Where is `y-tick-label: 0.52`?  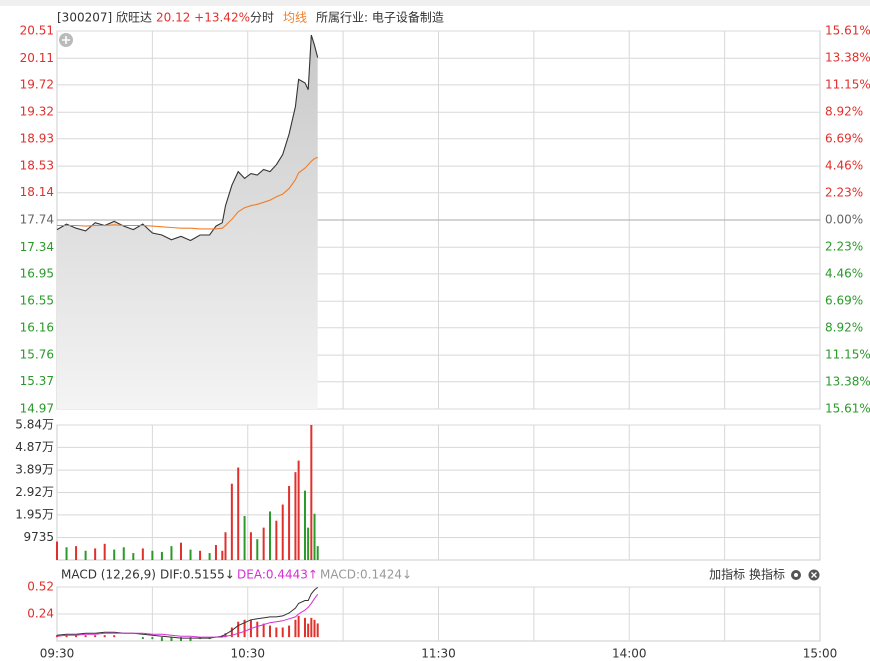 y-tick-label: 0.52 is located at coordinates (40, 587).